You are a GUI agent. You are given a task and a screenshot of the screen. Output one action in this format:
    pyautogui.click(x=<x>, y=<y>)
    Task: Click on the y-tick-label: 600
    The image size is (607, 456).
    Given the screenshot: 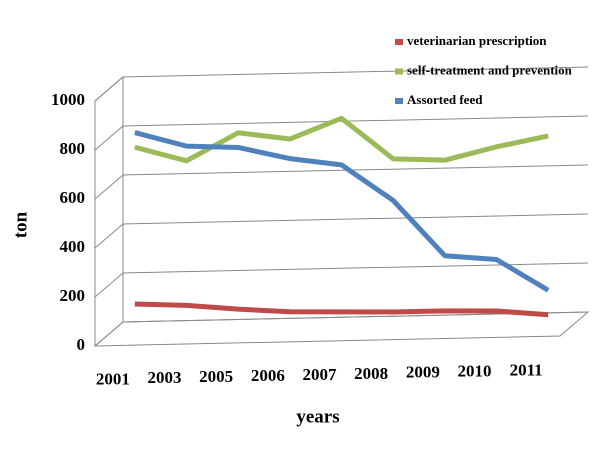 What is the action you would take?
    pyautogui.click(x=73, y=197)
    